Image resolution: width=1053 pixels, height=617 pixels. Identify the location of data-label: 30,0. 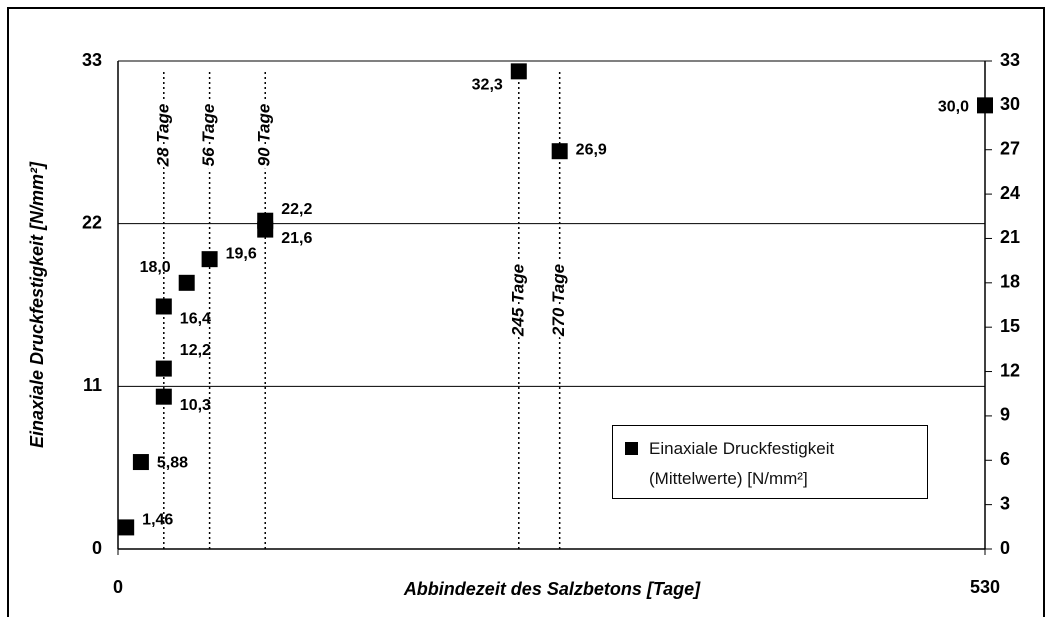
(953, 107).